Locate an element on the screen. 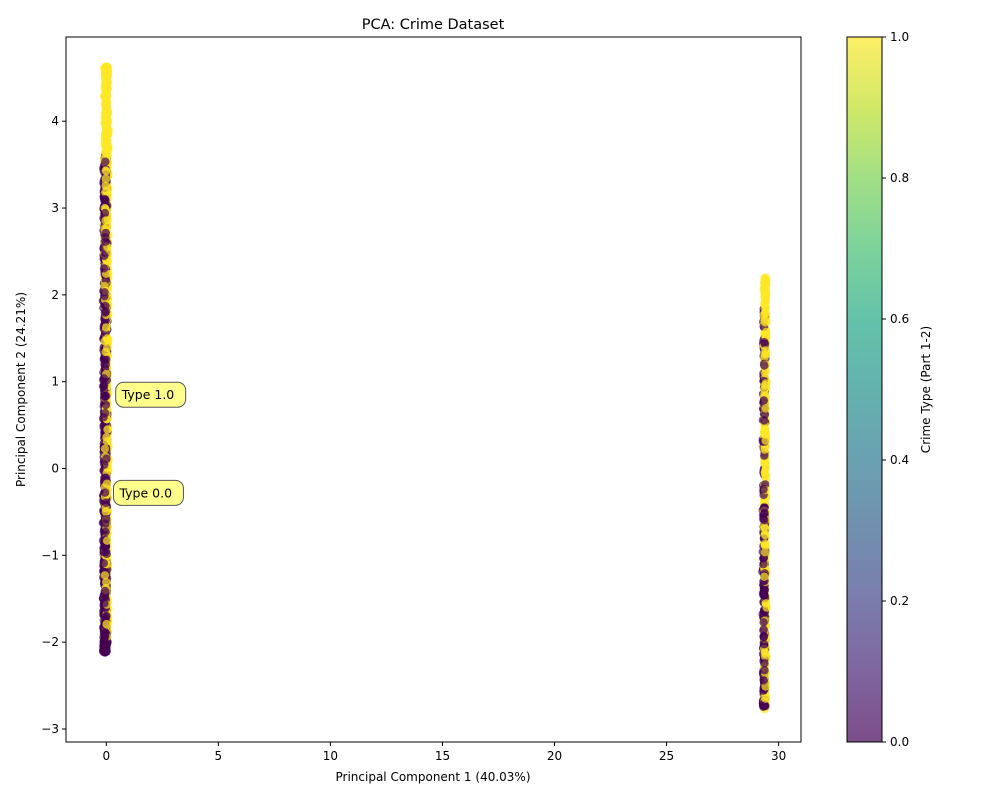  colorbar-tick-label: 0.0 is located at coordinates (899, 742).